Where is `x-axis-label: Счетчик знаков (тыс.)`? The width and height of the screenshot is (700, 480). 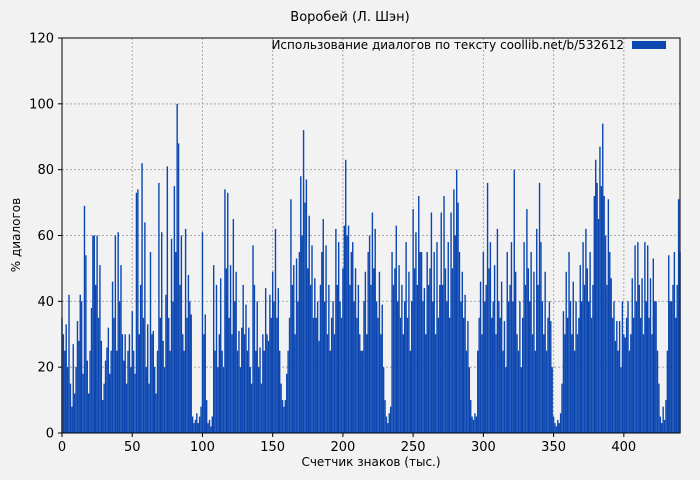
x-axis-label: Счетчик знаков (тыс.) is located at coordinates (371, 462).